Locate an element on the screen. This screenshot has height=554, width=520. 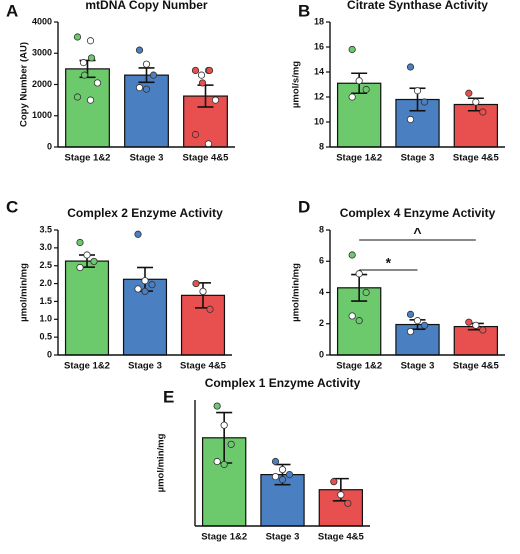
error-bar is located at coordinates (146, 75).